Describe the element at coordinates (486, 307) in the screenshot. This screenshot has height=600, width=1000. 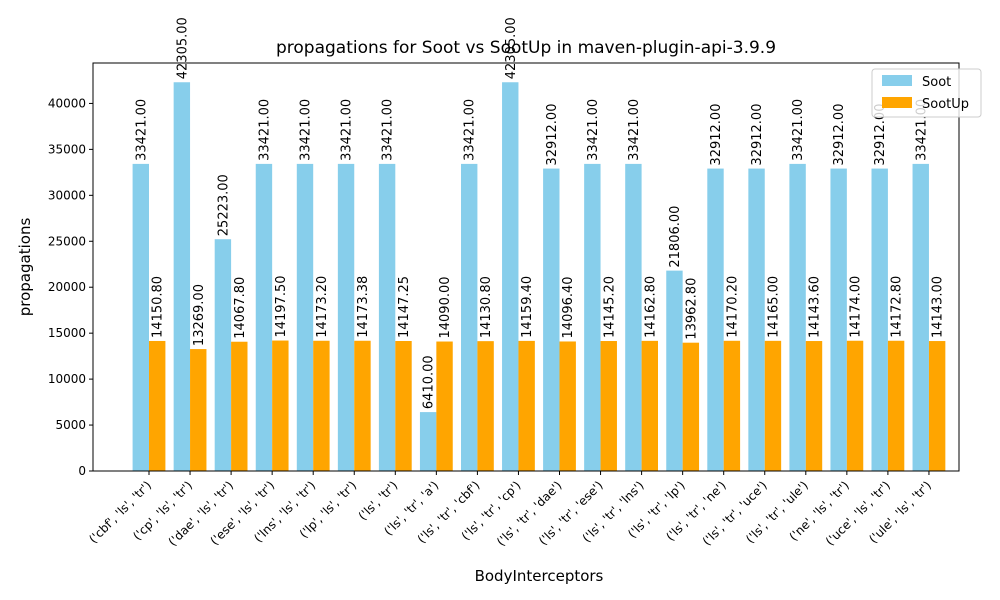
I see `data-label-sootup: 14130.80` at that location.